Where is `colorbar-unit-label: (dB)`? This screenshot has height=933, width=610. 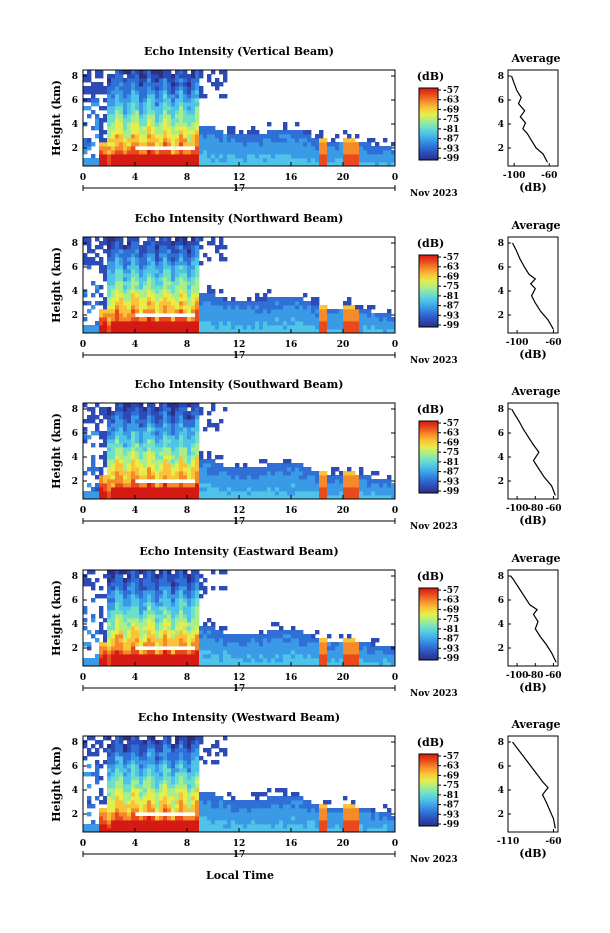
colorbar-unit-label: (dB) is located at coordinates (430, 409).